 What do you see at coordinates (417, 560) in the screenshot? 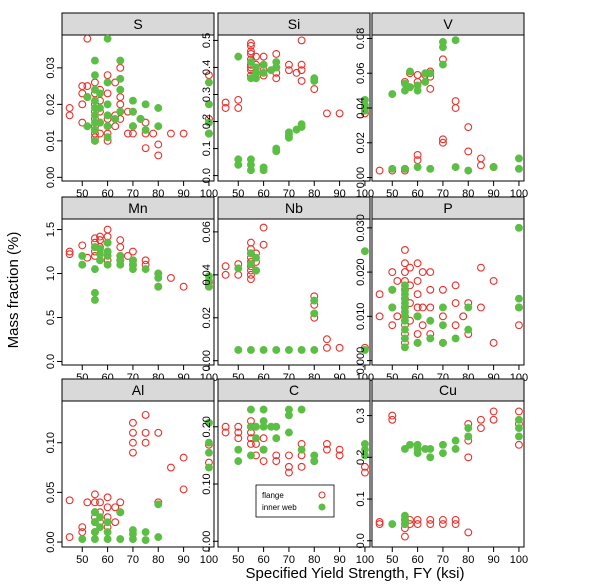
I see `x-tick-label-cu: 60` at bounding box center [417, 560].